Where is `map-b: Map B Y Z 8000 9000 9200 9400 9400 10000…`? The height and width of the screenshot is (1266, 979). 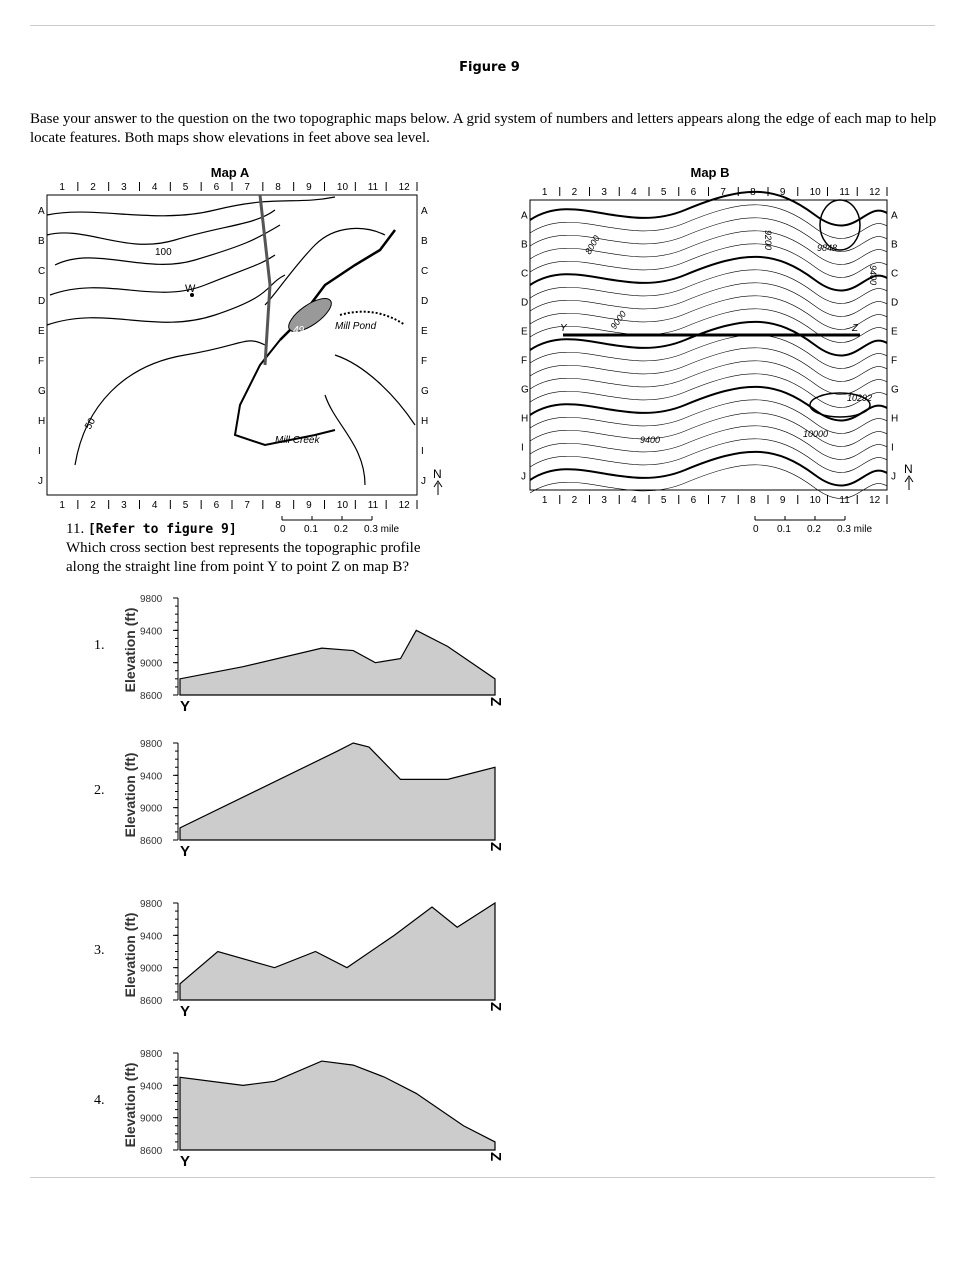 map-b: Map B Y Z 8000 9000 9200 9400 9400 10000… is located at coordinates (720, 355).